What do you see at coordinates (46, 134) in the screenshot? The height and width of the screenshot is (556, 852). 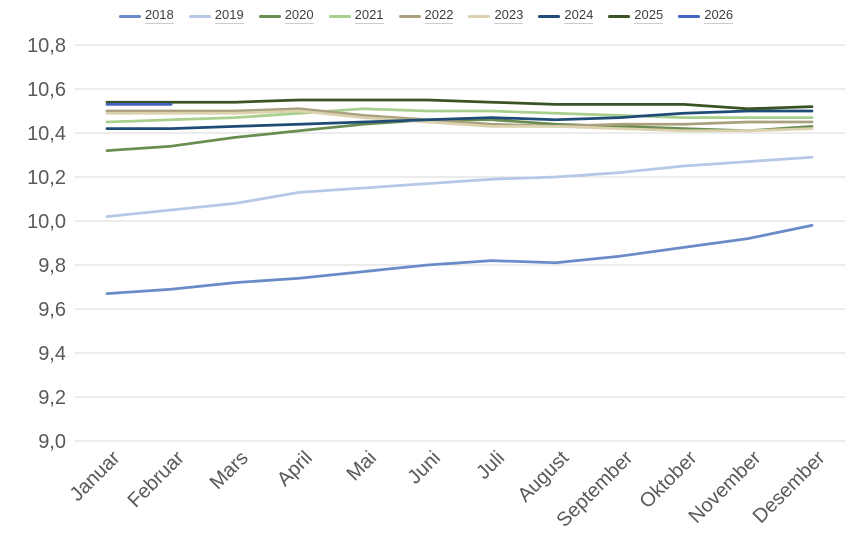 I see `y-axis-tick-label: 10,4` at bounding box center [46, 134].